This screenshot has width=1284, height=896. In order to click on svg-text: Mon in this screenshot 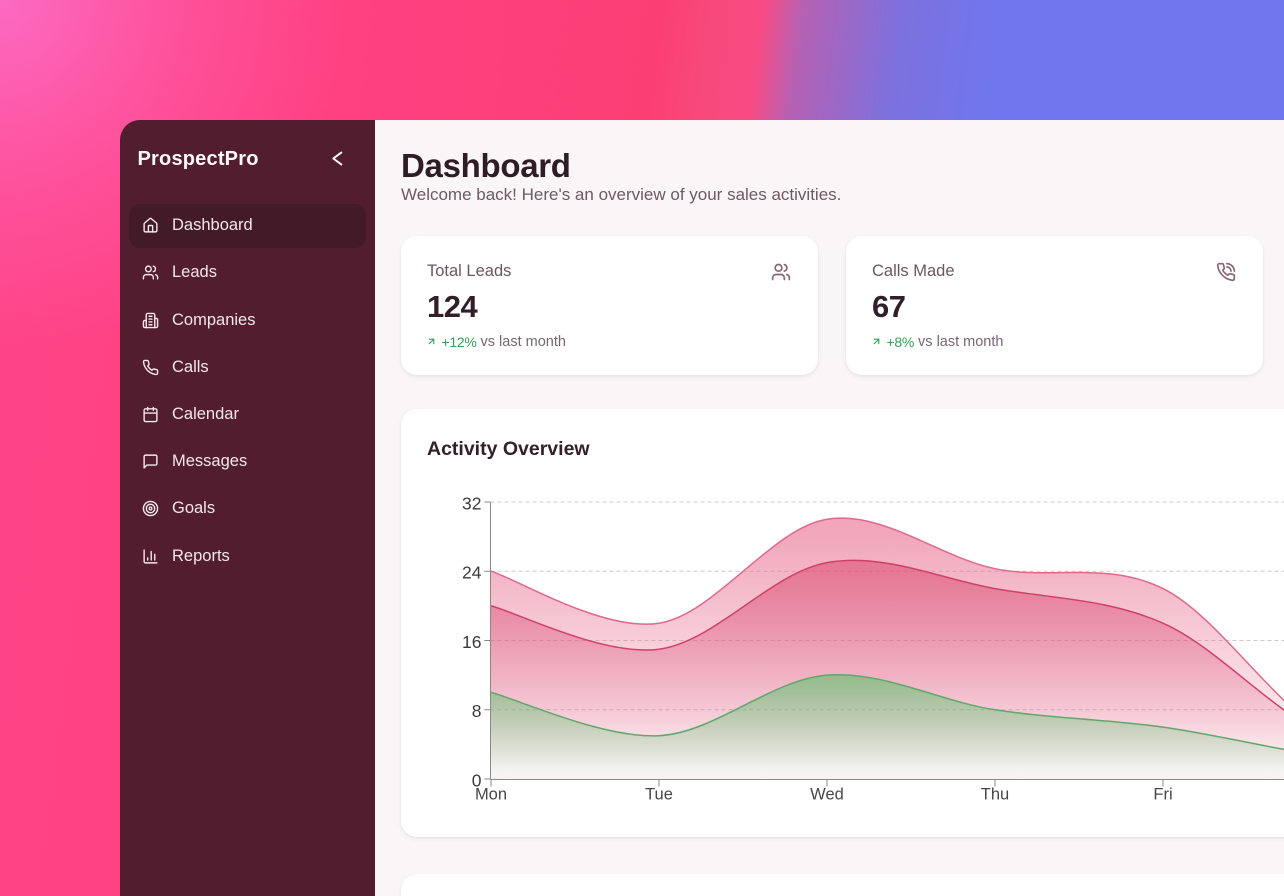, I will do `click(491, 794)`.